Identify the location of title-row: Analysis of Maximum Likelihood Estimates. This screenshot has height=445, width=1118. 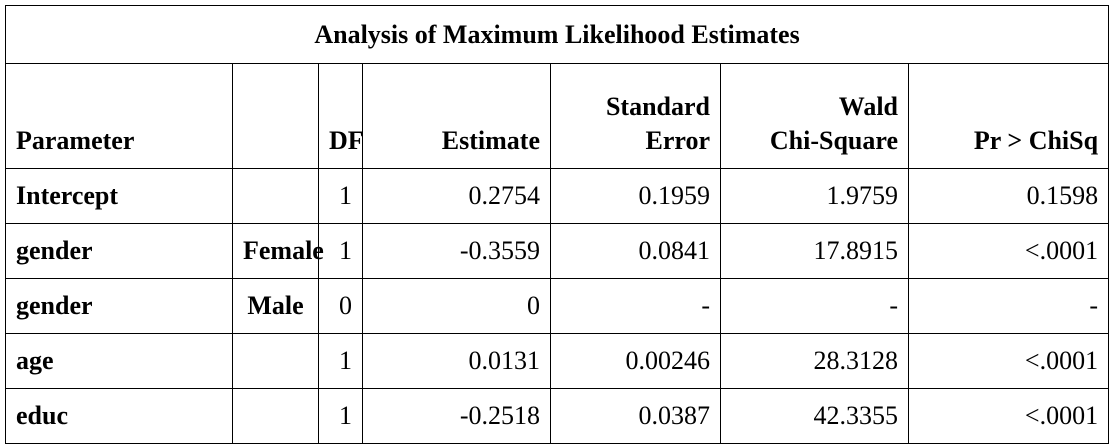
(557, 34).